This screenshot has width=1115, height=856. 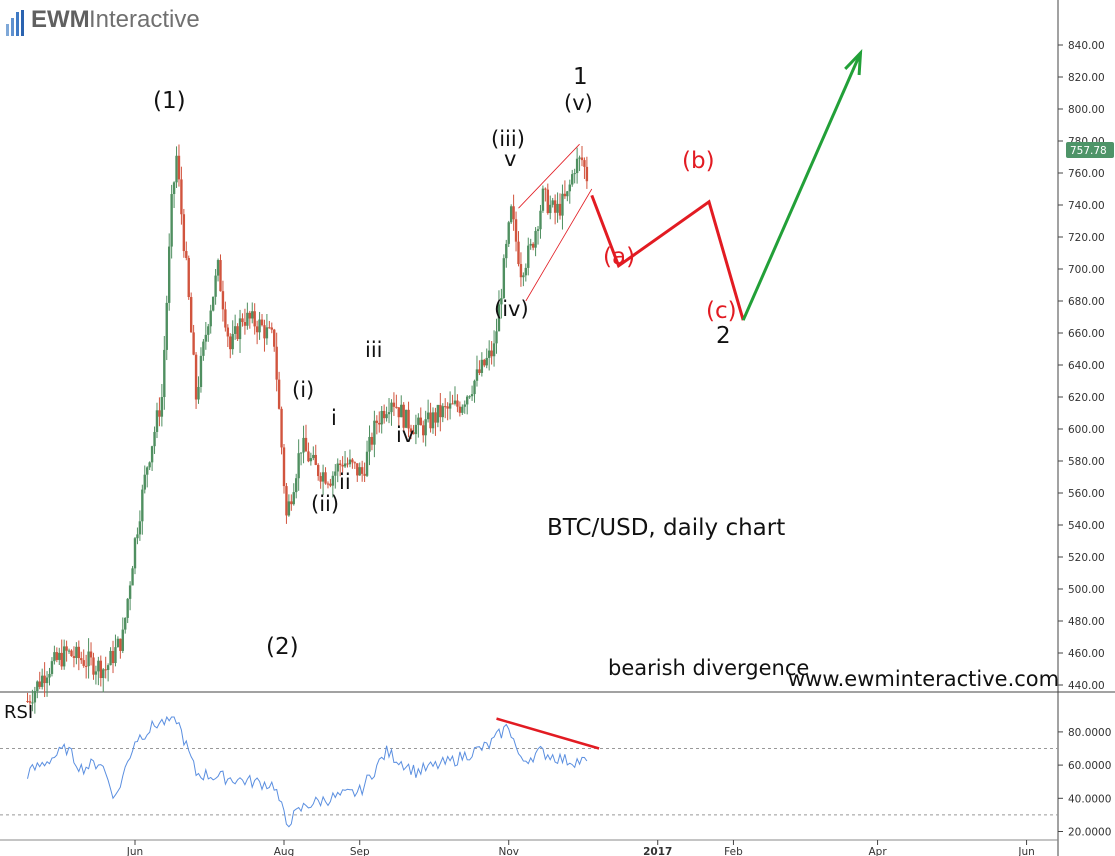 I want to click on wave-iv-minor-label: iv, so click(x=405, y=435).